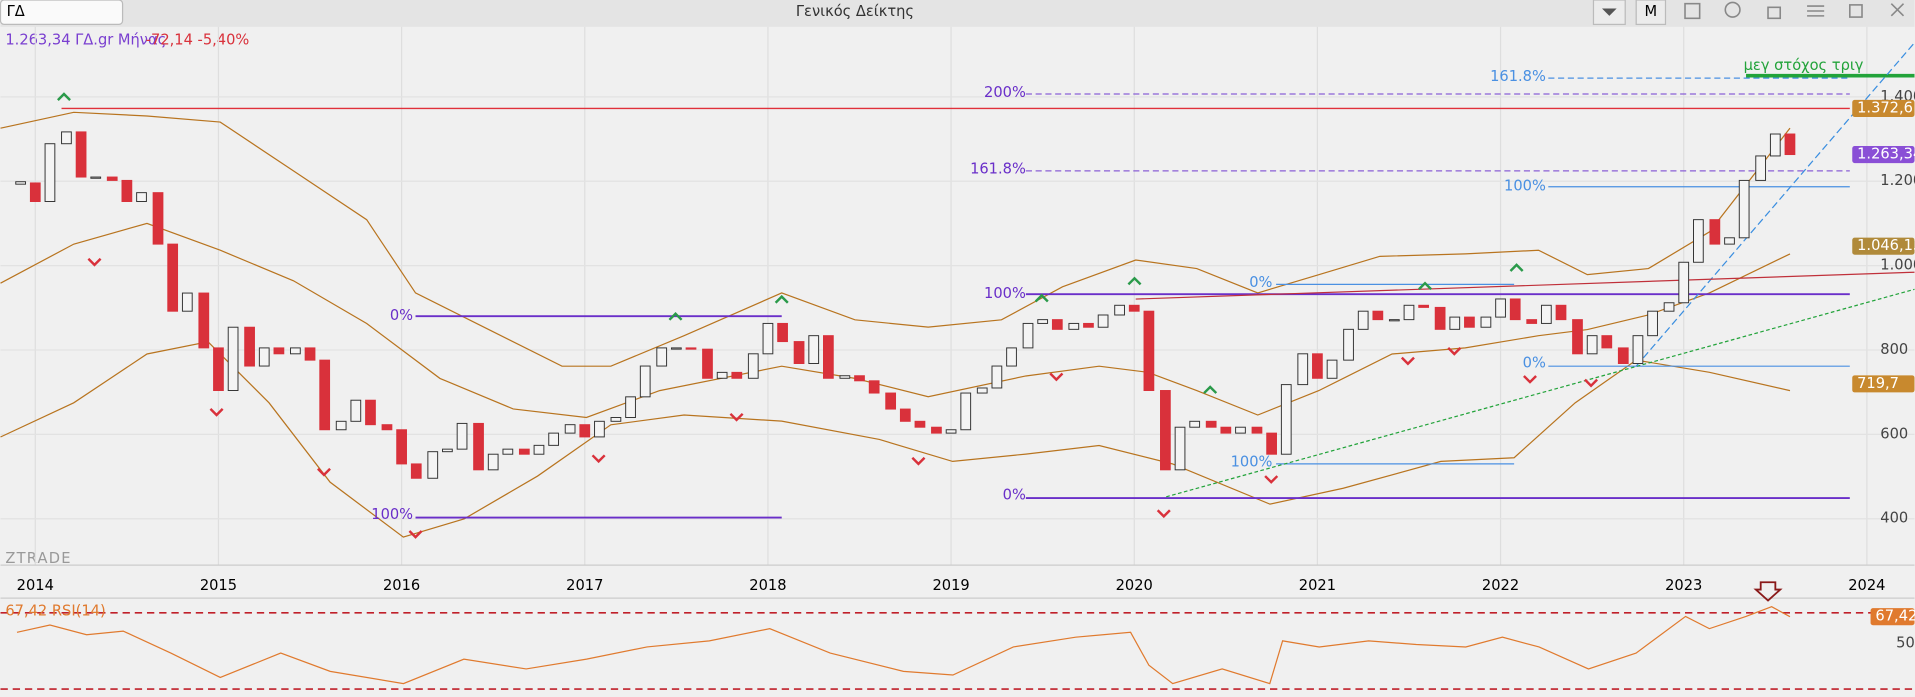 This screenshot has height=697, width=1915. What do you see at coordinates (1897, 265) in the screenshot?
I see `y-tick-label: 1.000` at bounding box center [1897, 265].